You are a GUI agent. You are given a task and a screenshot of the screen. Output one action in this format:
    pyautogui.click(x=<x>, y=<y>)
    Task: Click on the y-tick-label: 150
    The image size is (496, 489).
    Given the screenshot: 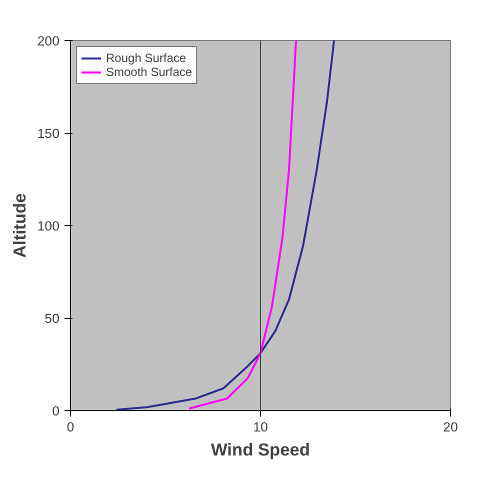 What is the action you would take?
    pyautogui.click(x=48, y=133)
    